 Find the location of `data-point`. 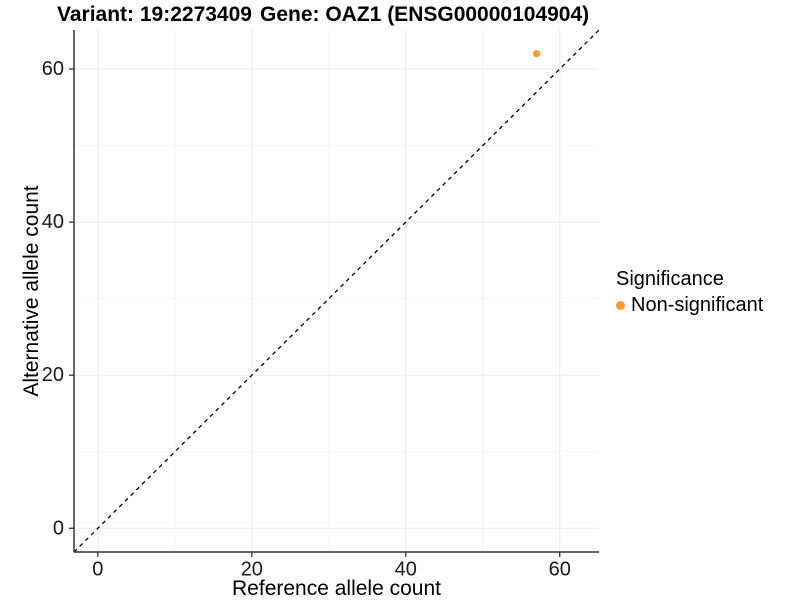

data-point is located at coordinates (537, 54).